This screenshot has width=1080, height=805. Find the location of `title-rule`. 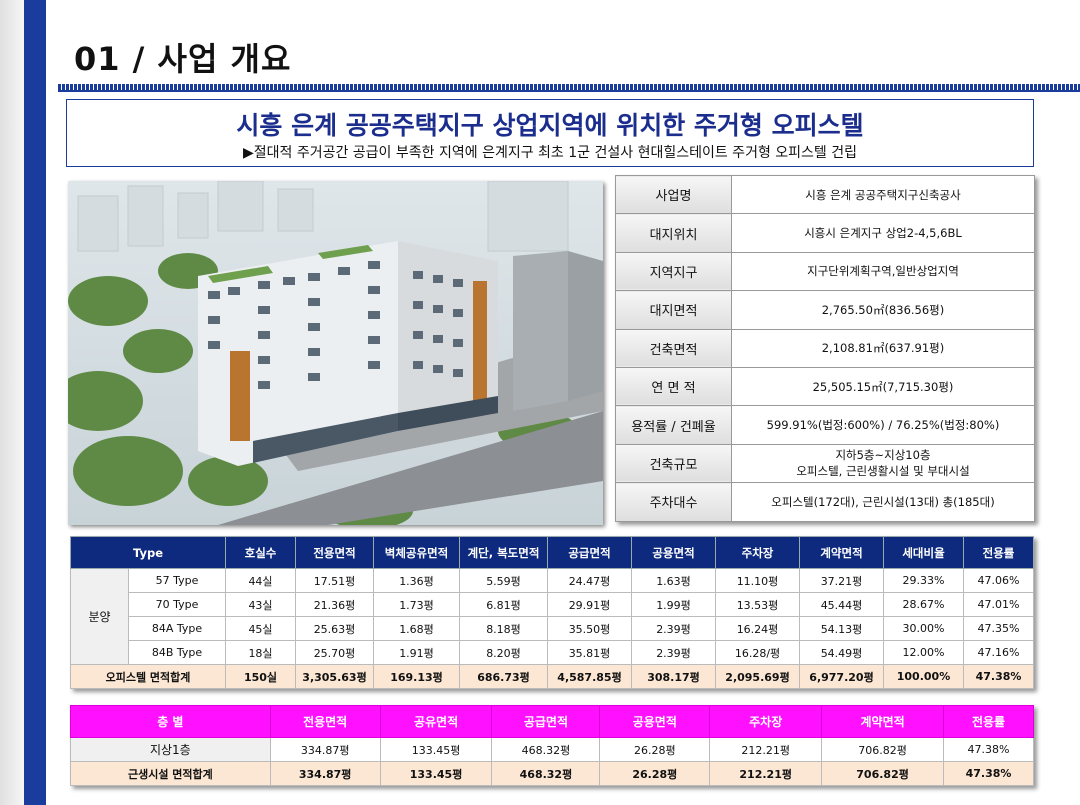

title-rule is located at coordinates (569, 87).